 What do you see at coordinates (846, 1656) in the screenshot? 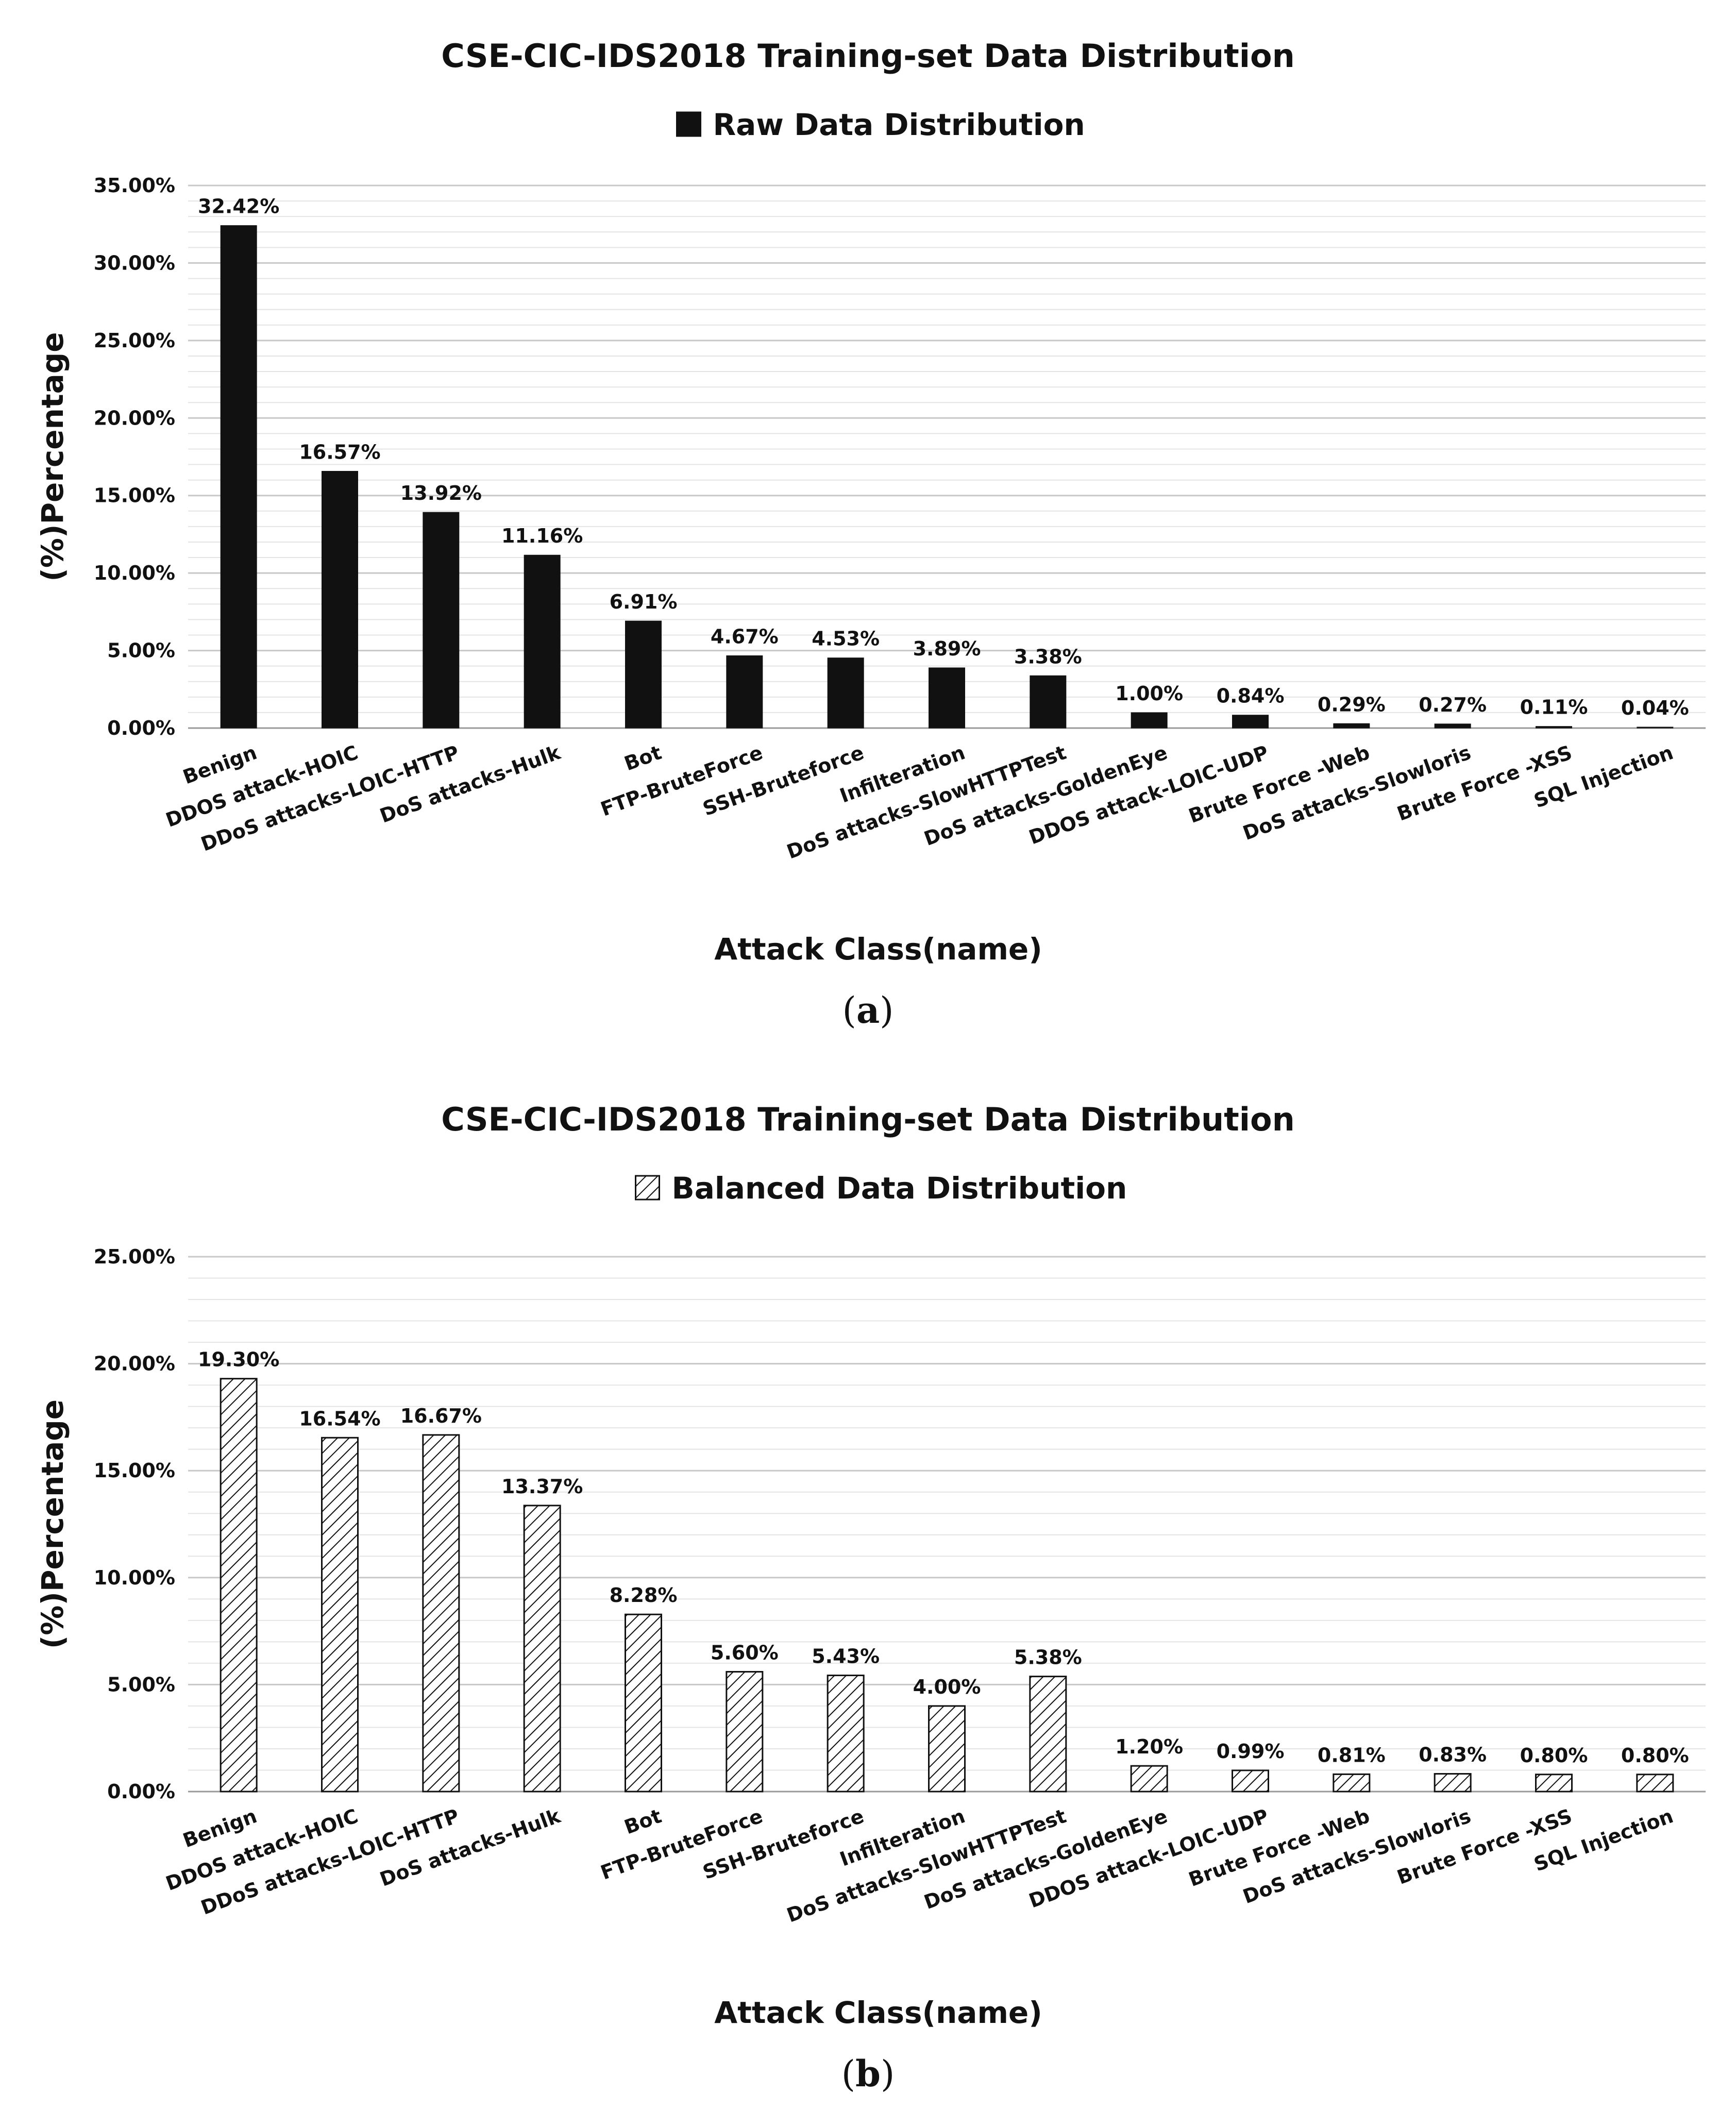
I see `data-label: 5.43%` at bounding box center [846, 1656].